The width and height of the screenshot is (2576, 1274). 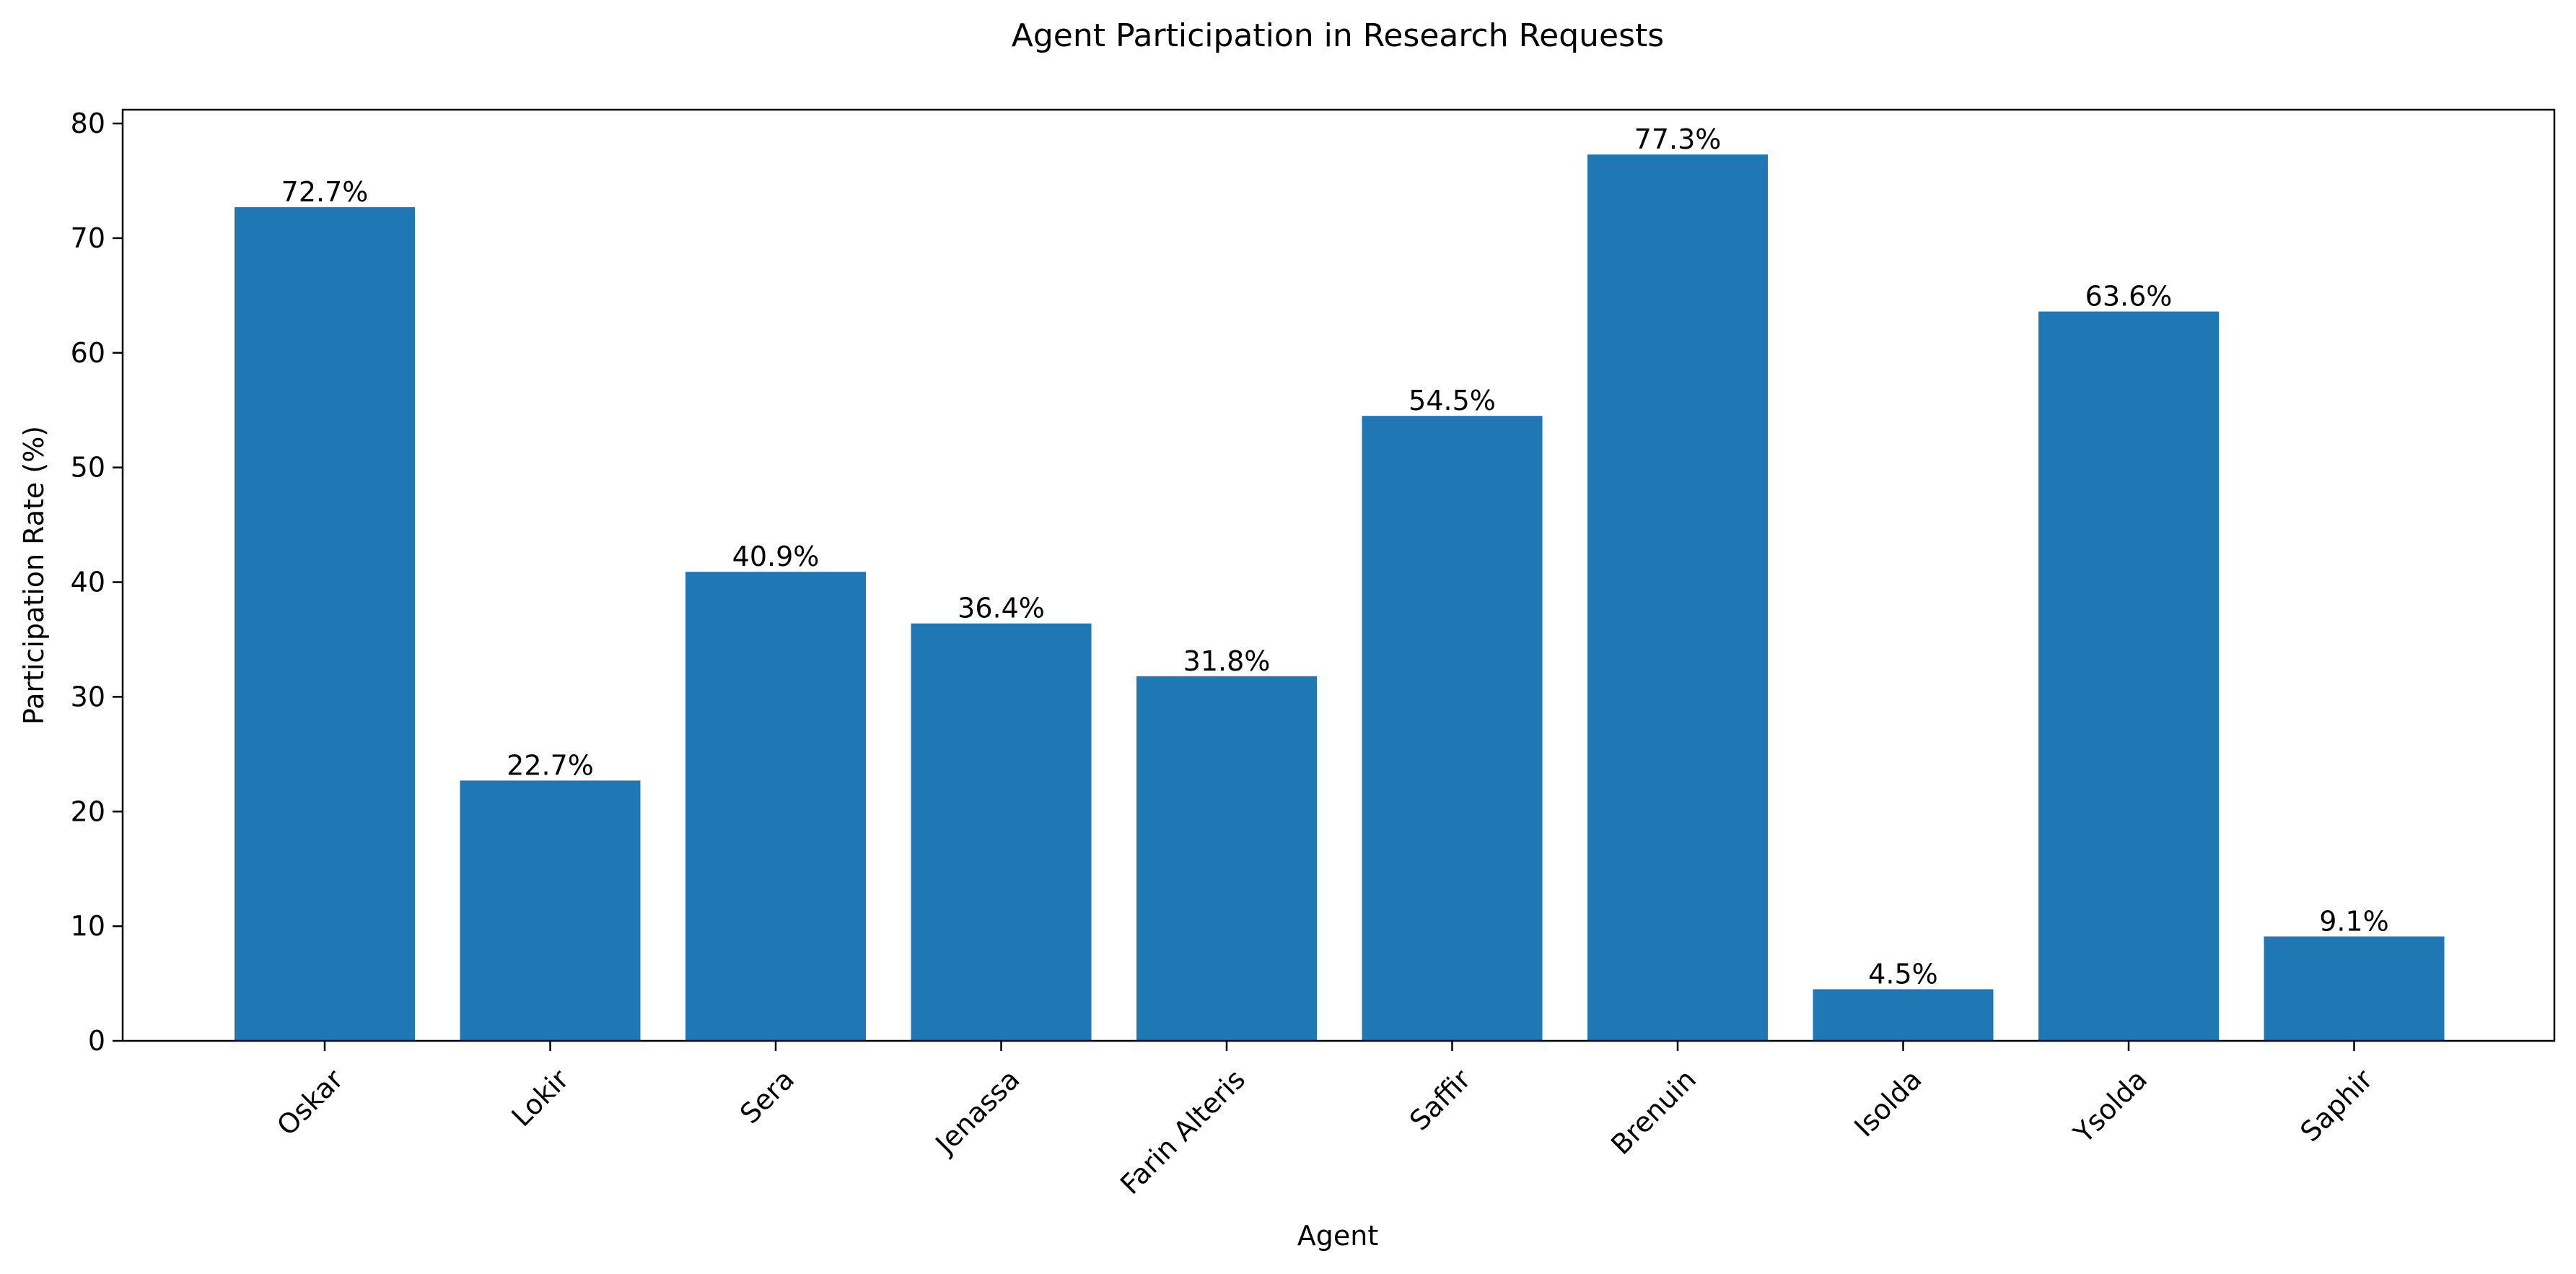 I want to click on chart-title: Agent Participation in Research Requests, so click(x=1338, y=36).